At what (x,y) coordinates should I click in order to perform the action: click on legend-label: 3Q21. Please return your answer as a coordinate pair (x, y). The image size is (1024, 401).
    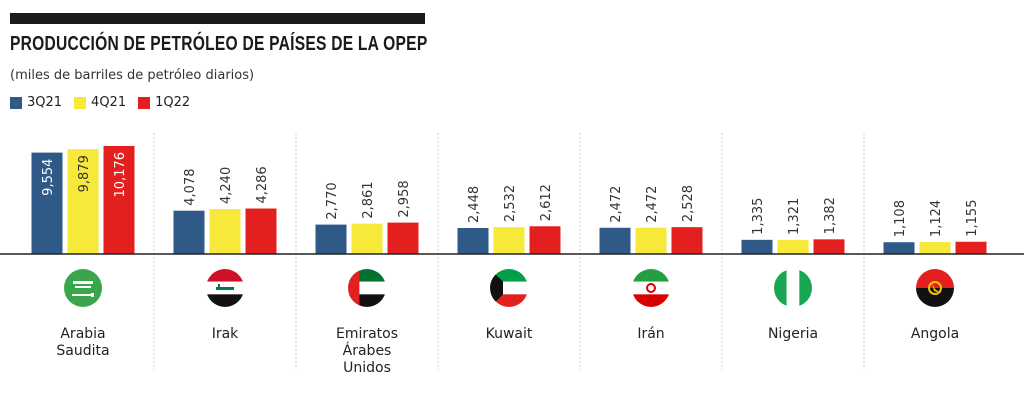
    Looking at the image, I should click on (45, 102).